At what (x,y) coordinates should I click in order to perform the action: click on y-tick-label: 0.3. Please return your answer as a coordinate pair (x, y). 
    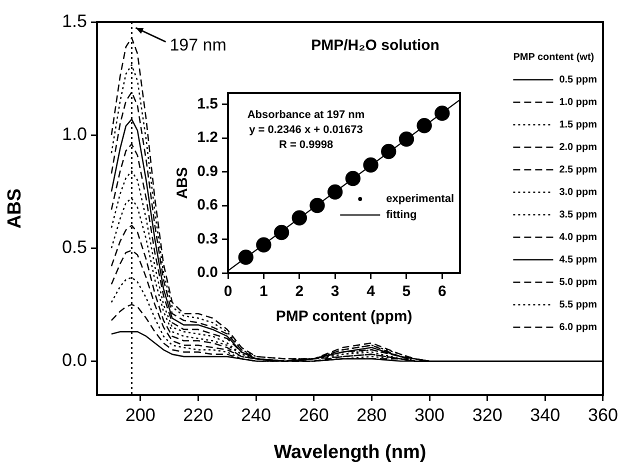
    Looking at the image, I should click on (207, 239).